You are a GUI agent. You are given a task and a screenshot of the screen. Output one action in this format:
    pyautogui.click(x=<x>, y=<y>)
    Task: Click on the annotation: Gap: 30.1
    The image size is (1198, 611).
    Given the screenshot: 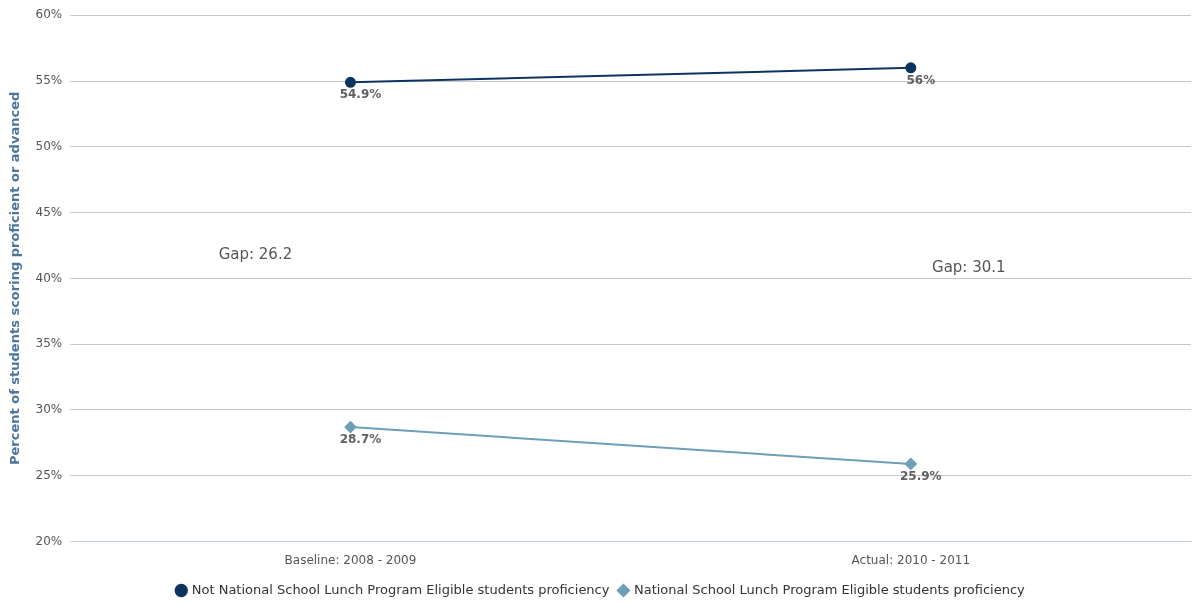 What is the action you would take?
    pyautogui.click(x=969, y=266)
    